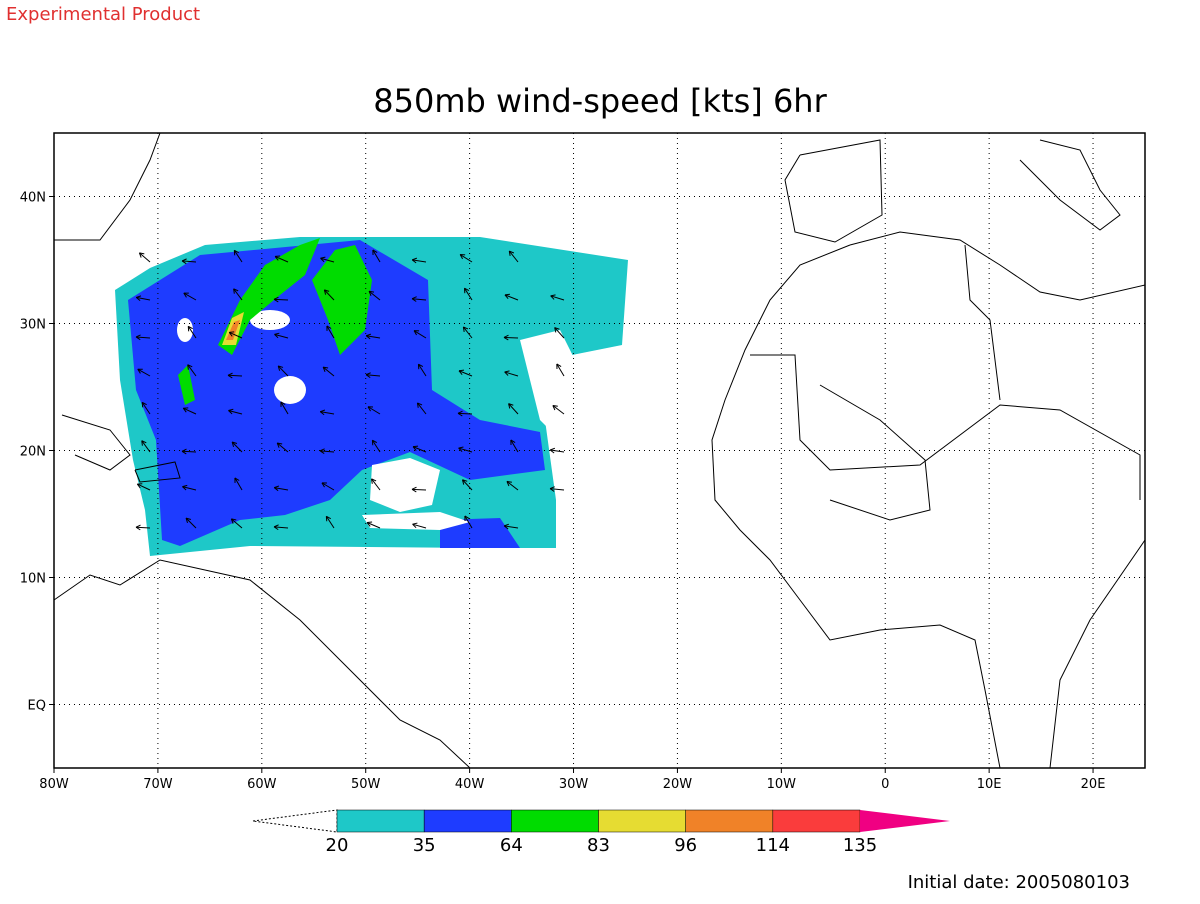  What do you see at coordinates (295, 821) in the screenshot?
I see `colorbar-under` at bounding box center [295, 821].